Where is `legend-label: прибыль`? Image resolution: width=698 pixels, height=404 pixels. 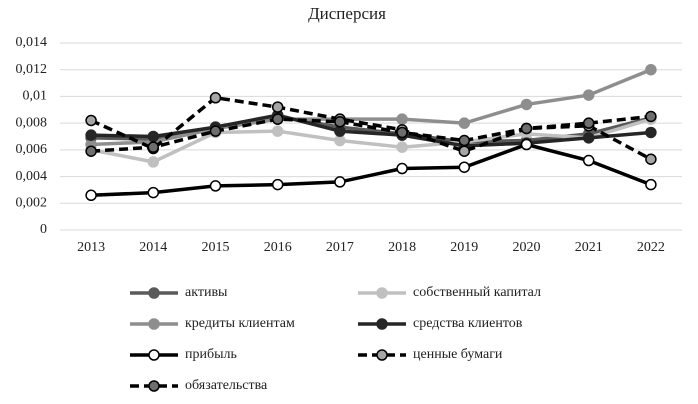 legend-label: прибыль is located at coordinates (211, 354).